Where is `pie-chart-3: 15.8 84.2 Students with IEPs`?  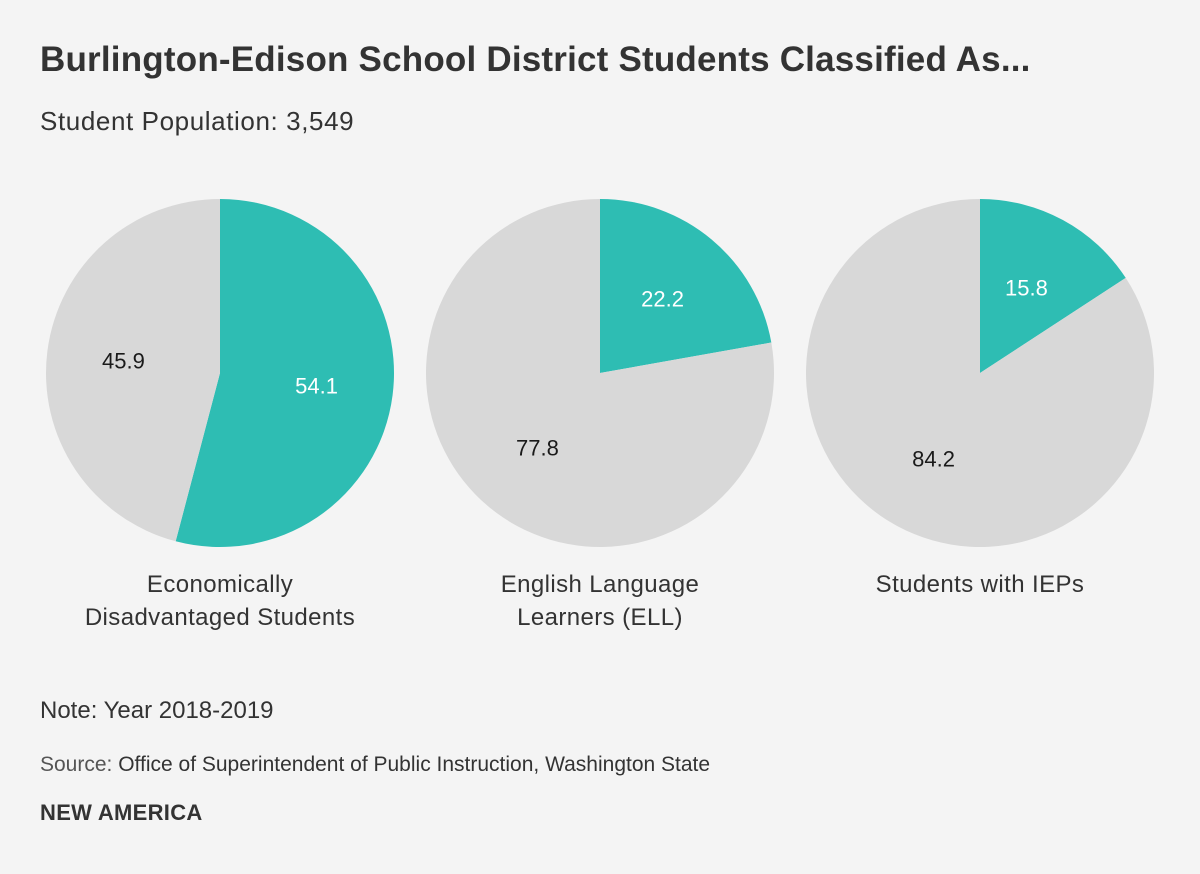
pie-chart-3: 15.8 84.2 Students with IEPs is located at coordinates (980, 398).